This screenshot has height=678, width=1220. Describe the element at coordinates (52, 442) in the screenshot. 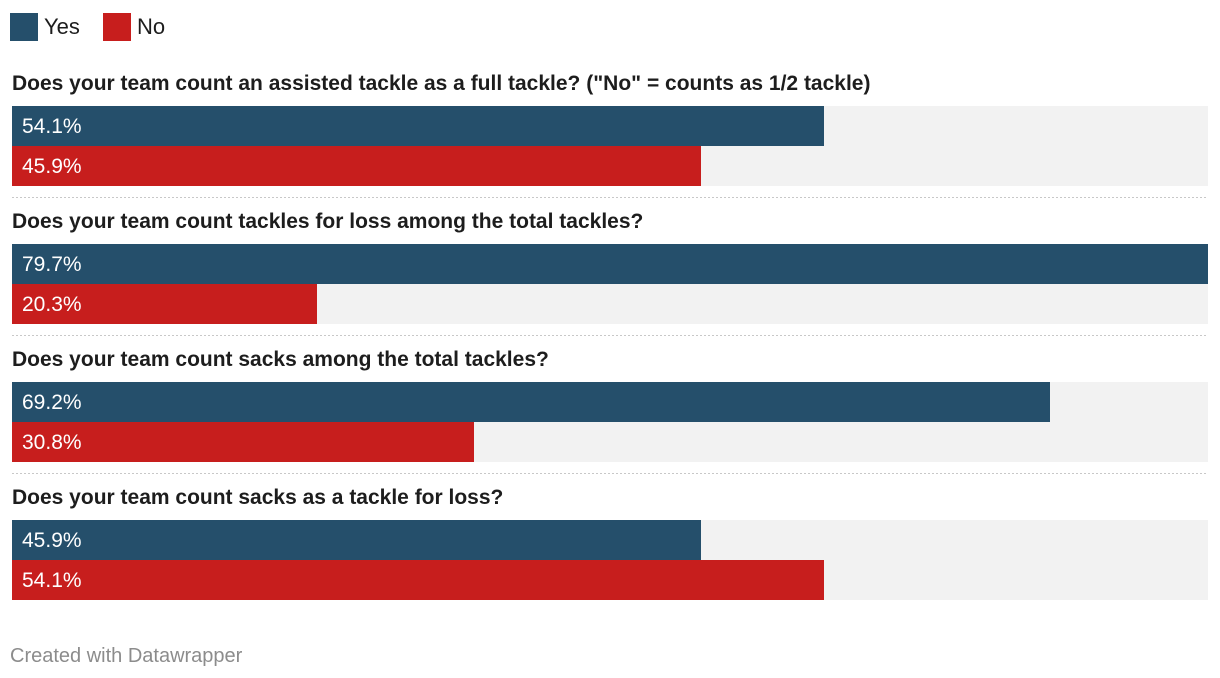

I see `bar-value-label: 30.8%` at that location.